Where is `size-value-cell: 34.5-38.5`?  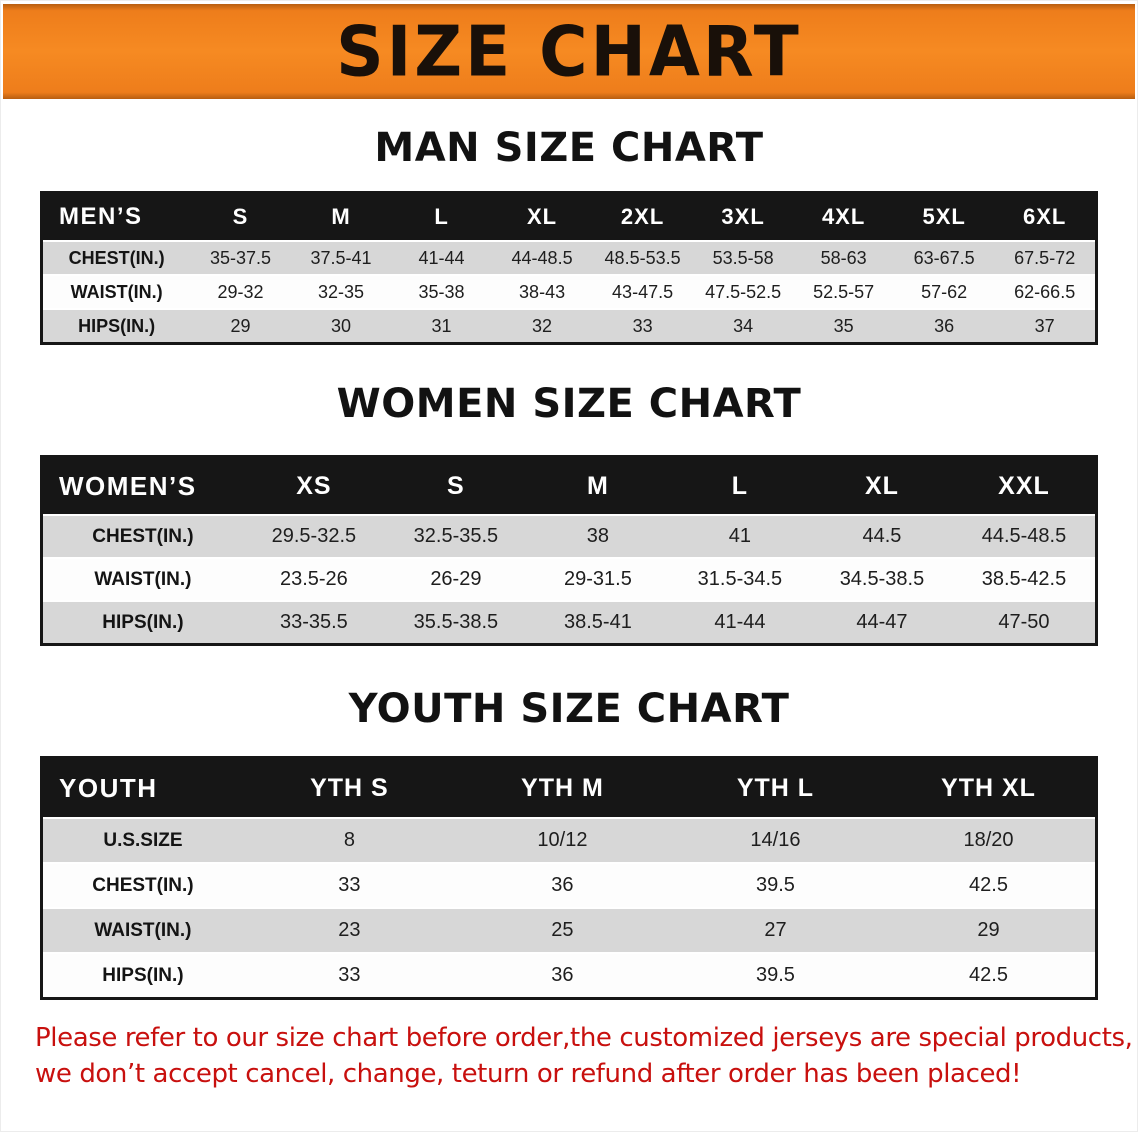 size-value-cell: 34.5-38.5 is located at coordinates (881, 578).